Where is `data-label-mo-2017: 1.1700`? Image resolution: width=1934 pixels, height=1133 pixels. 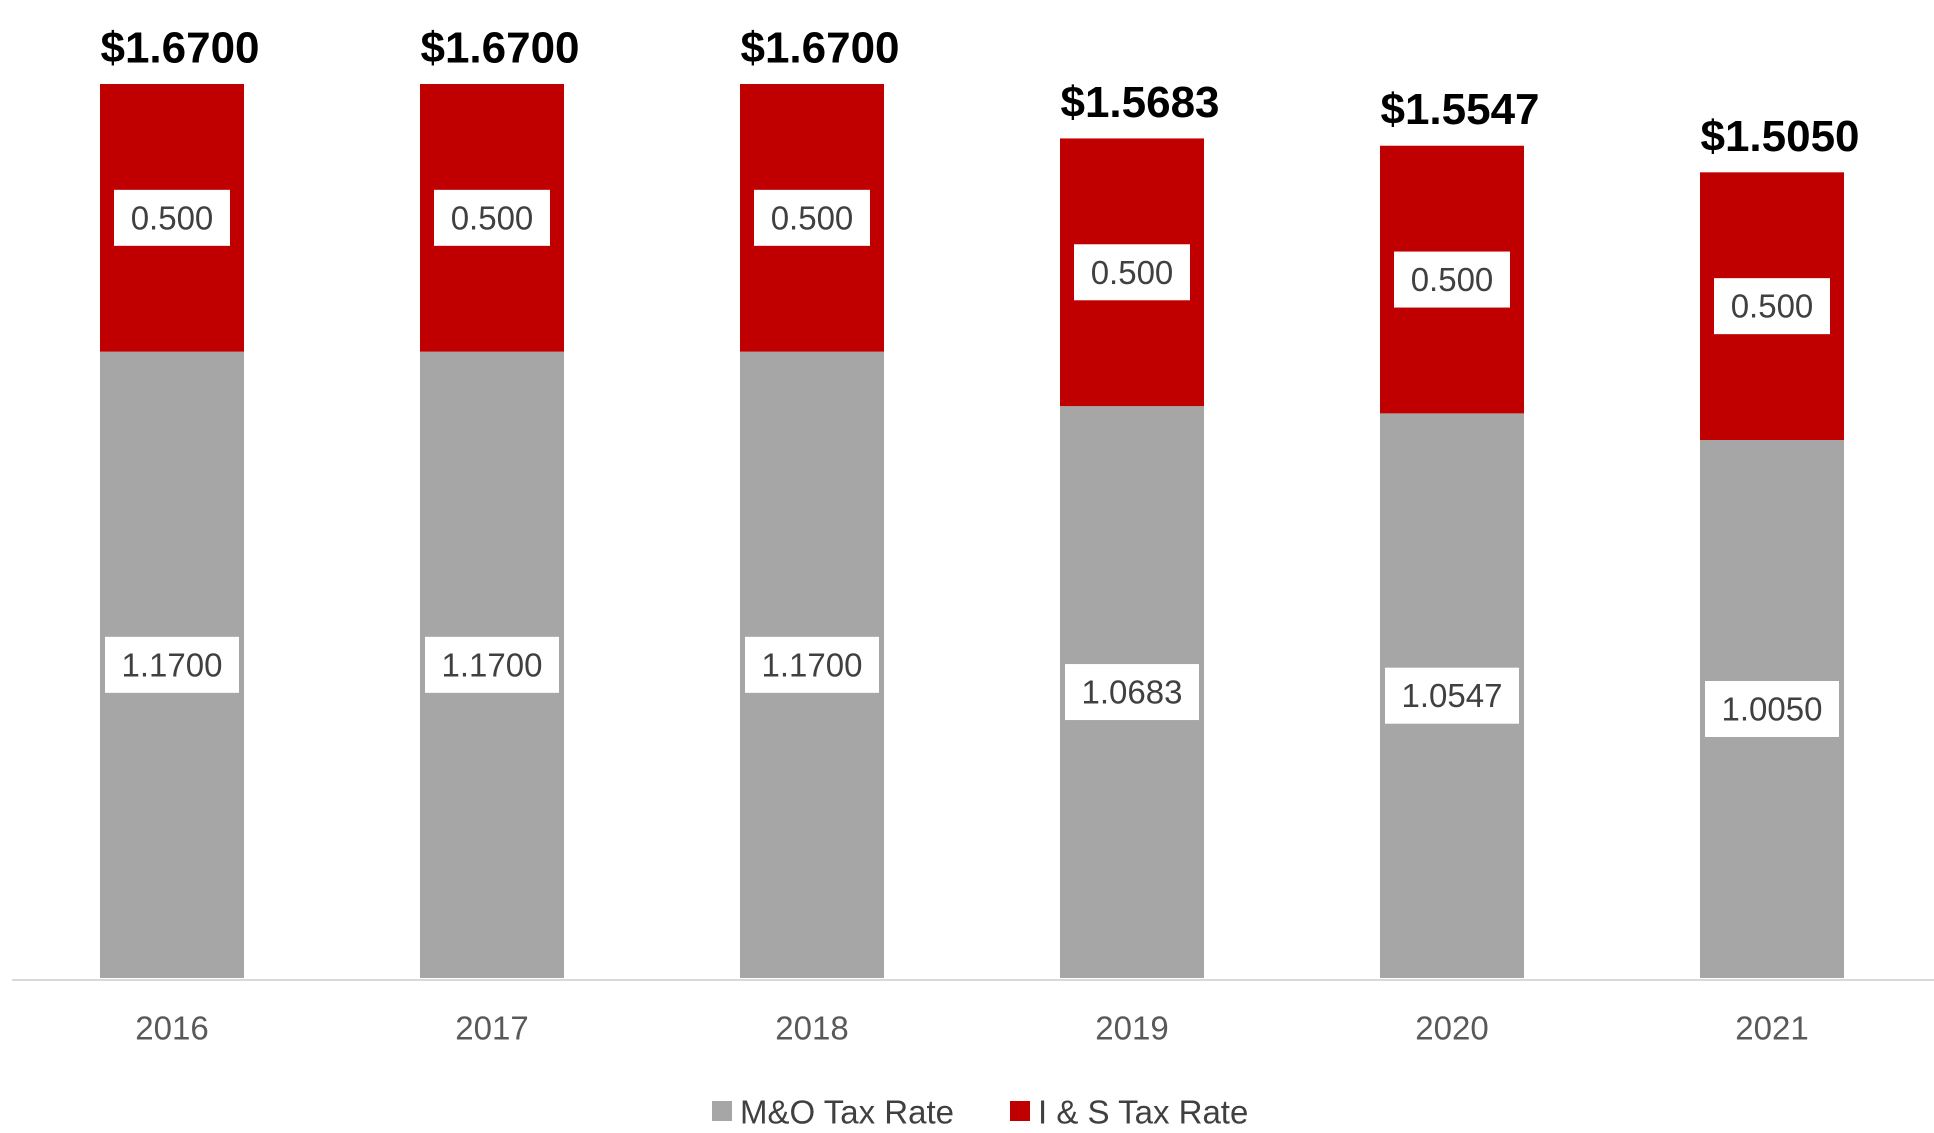 data-label-mo-2017: 1.1700 is located at coordinates (492, 664).